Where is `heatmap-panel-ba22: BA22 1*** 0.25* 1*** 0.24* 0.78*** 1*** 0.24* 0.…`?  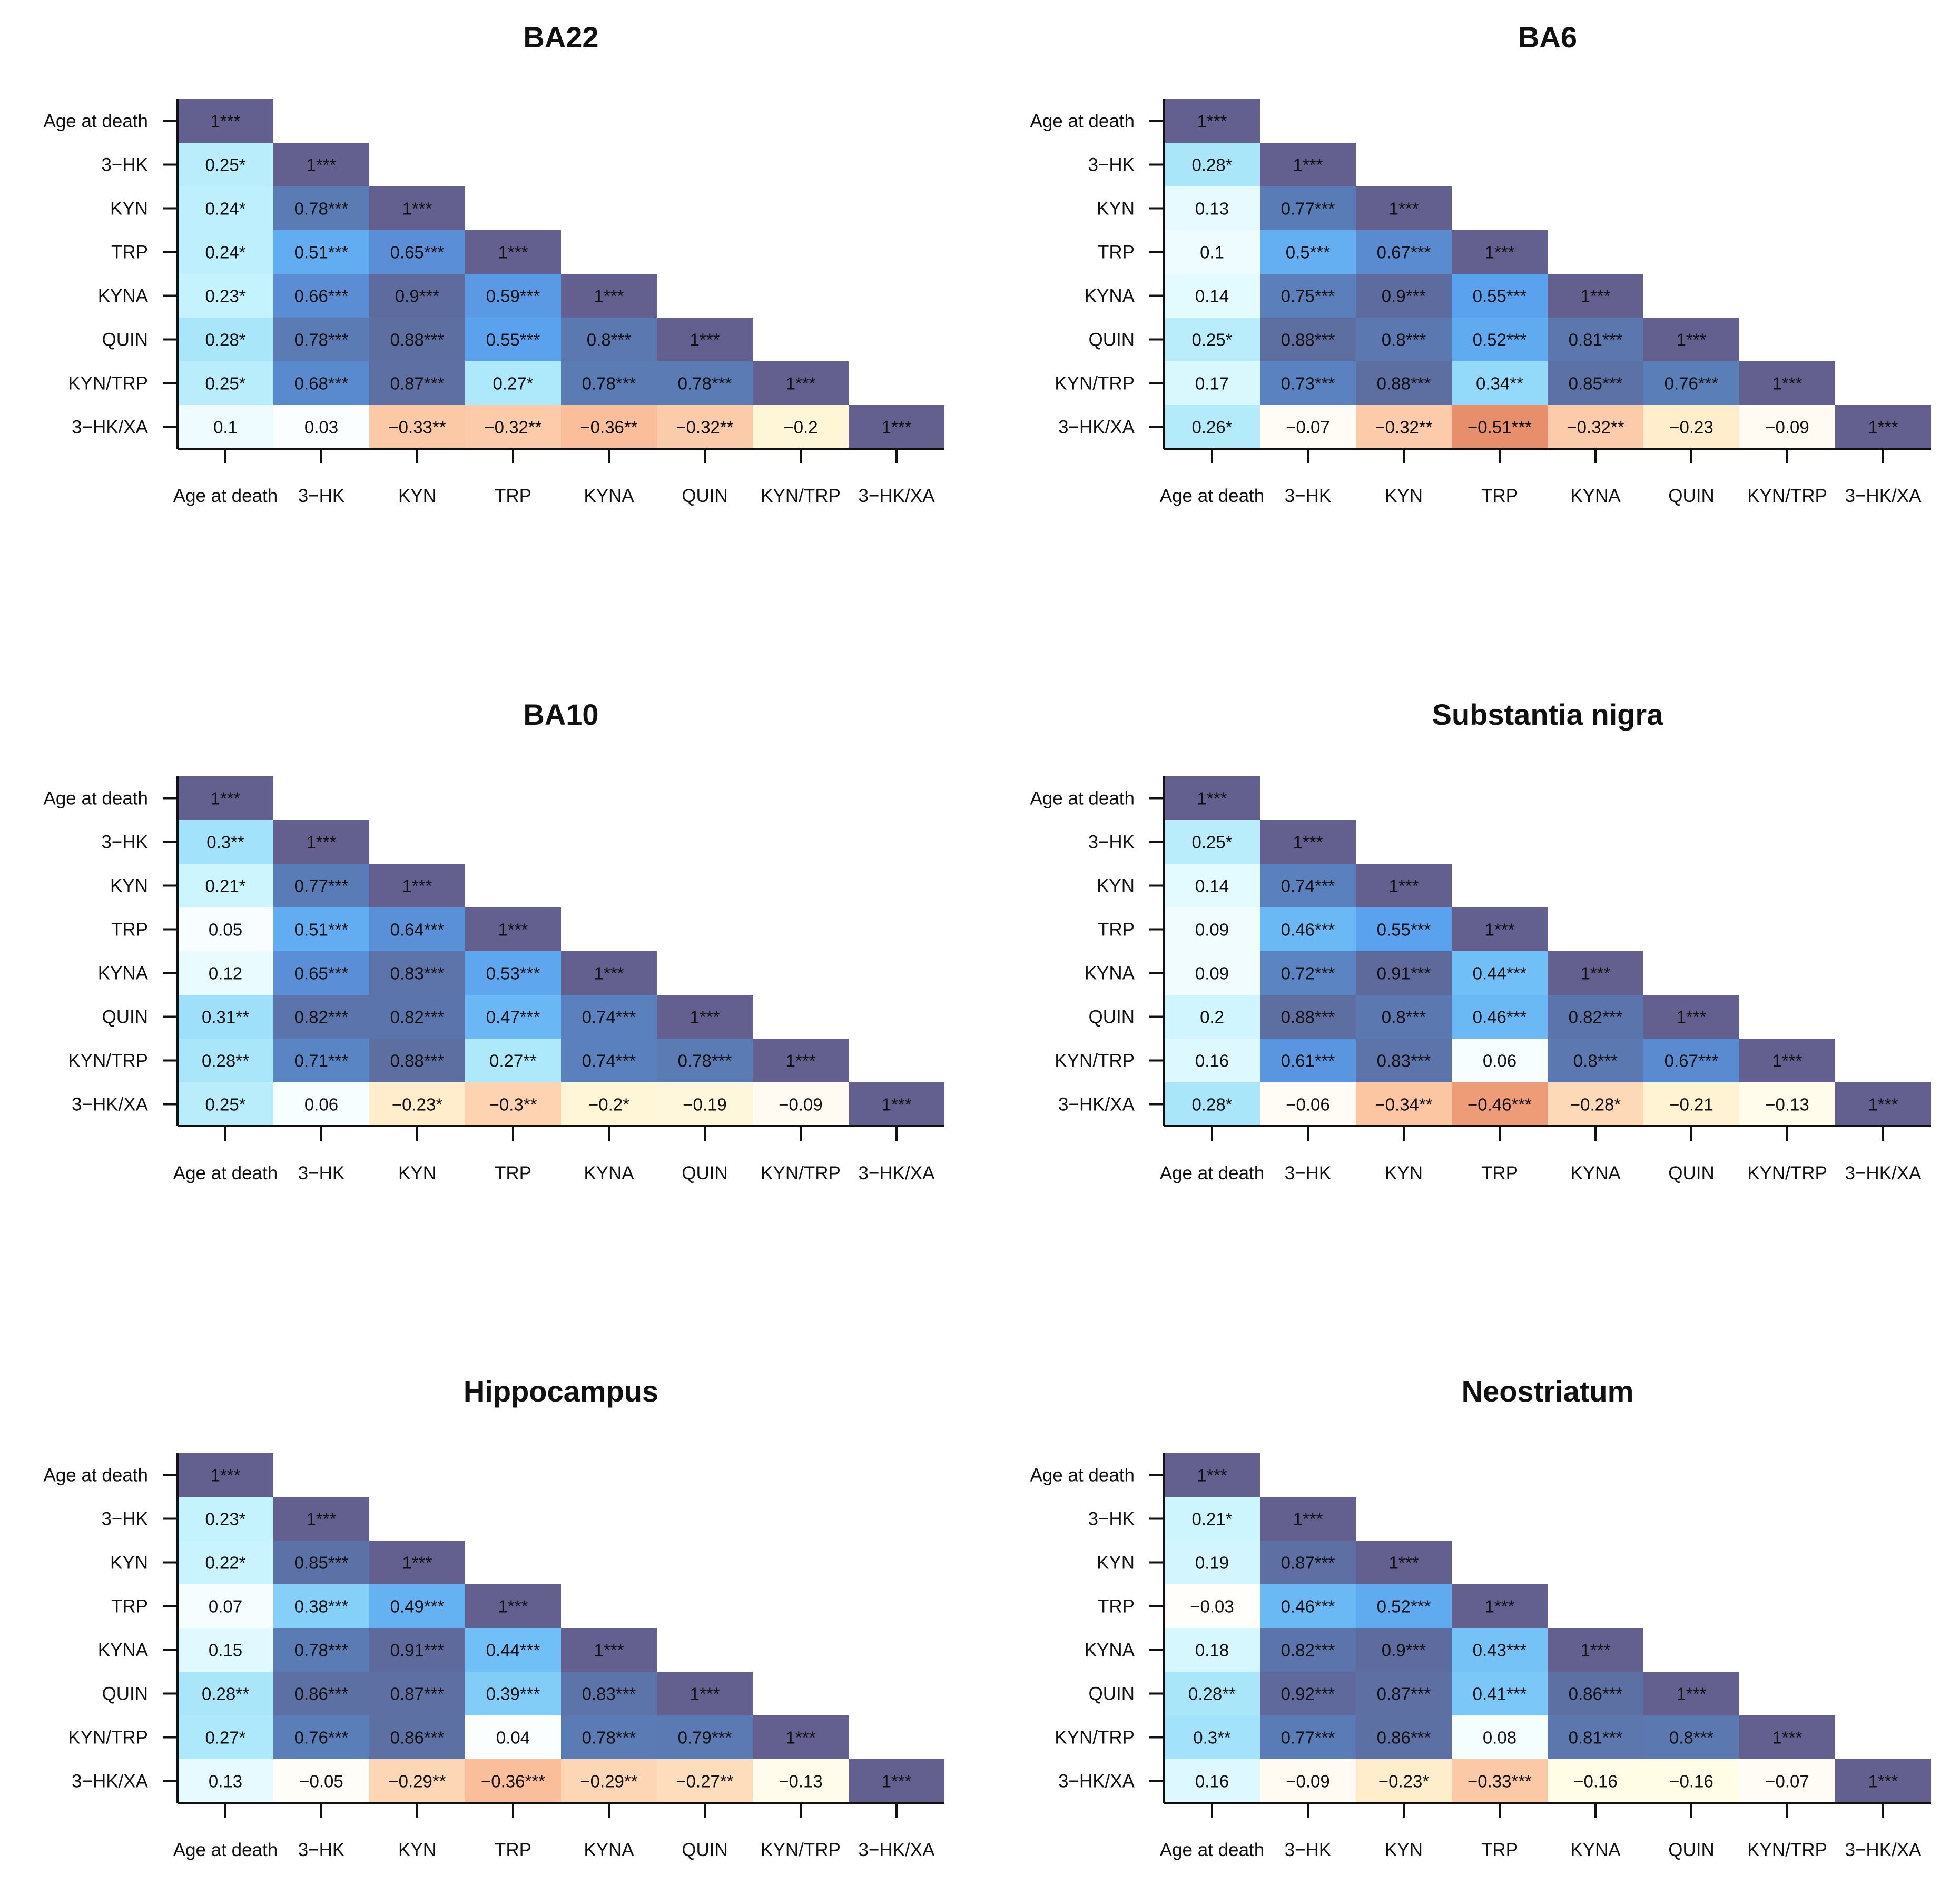 heatmap-panel-ba22: BA22 1*** 0.25* 1*** 0.24* 0.78*** 1*** 0.24* 0.… is located at coordinates (494, 264).